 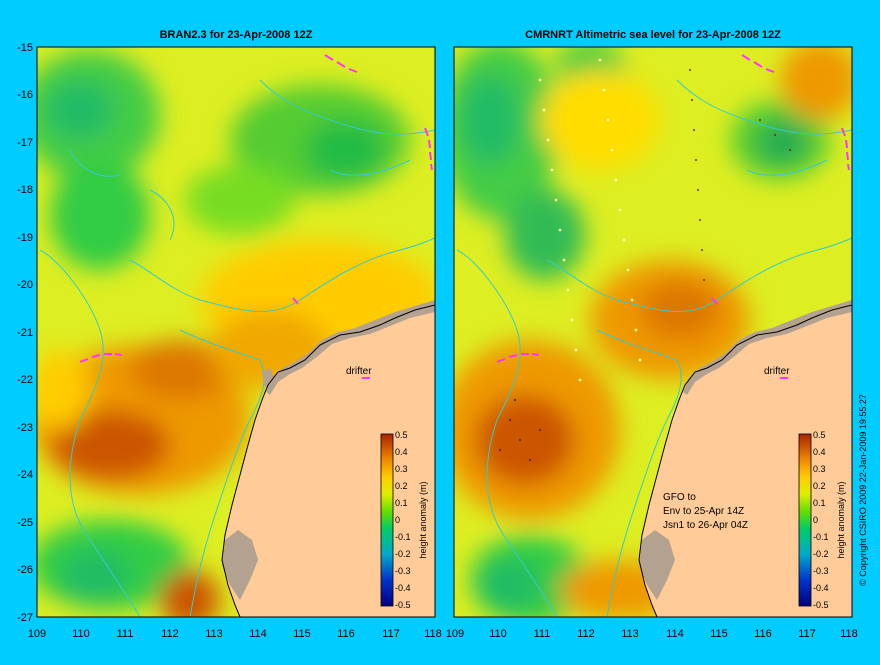 I want to click on y-tick-label: -18, so click(x=25, y=190).